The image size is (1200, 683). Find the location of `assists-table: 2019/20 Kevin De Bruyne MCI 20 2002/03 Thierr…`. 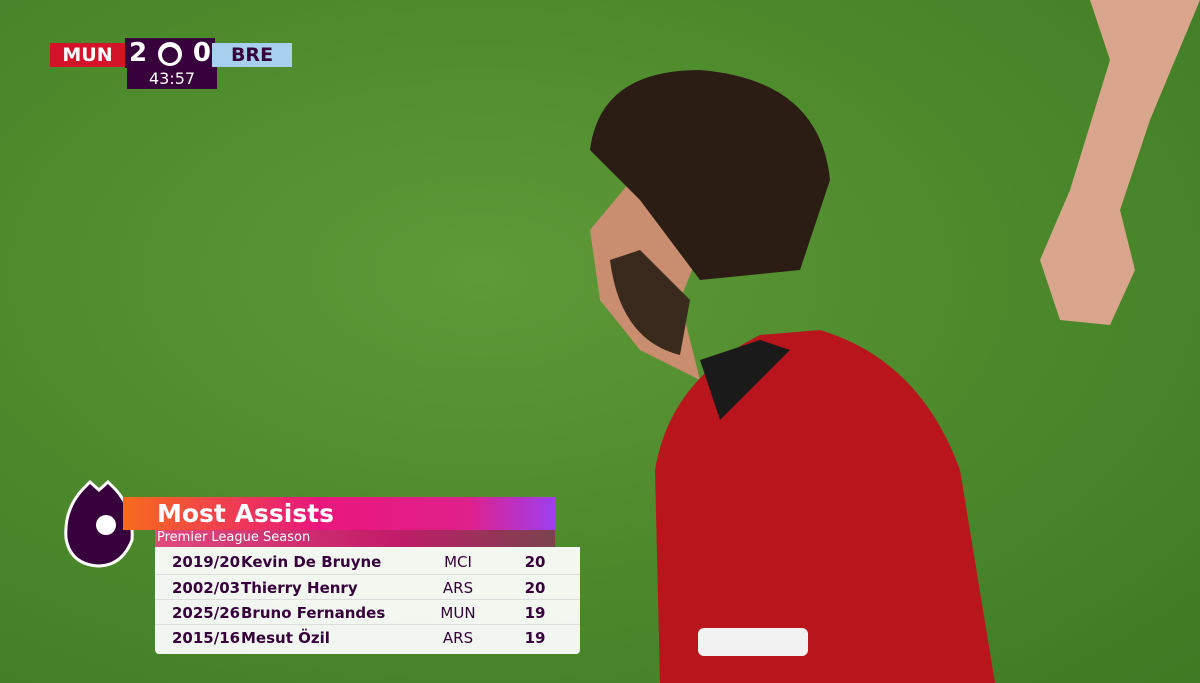

assists-table: 2019/20 Kevin De Bruyne MCI 20 2002/03 Thierr… is located at coordinates (367, 600).